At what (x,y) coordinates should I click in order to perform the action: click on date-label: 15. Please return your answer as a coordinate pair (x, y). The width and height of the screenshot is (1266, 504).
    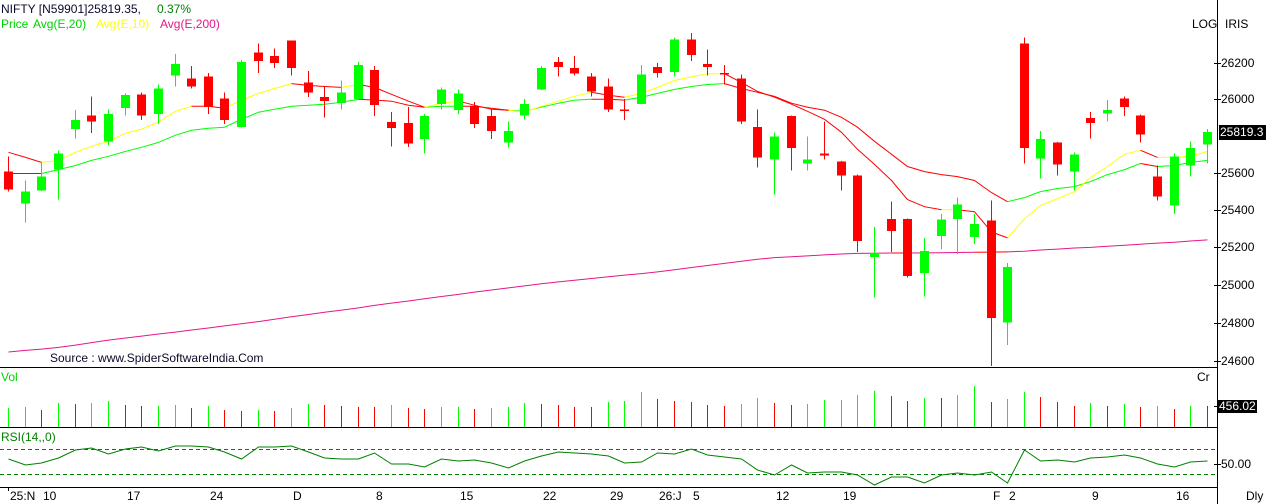
    Looking at the image, I should click on (467, 496).